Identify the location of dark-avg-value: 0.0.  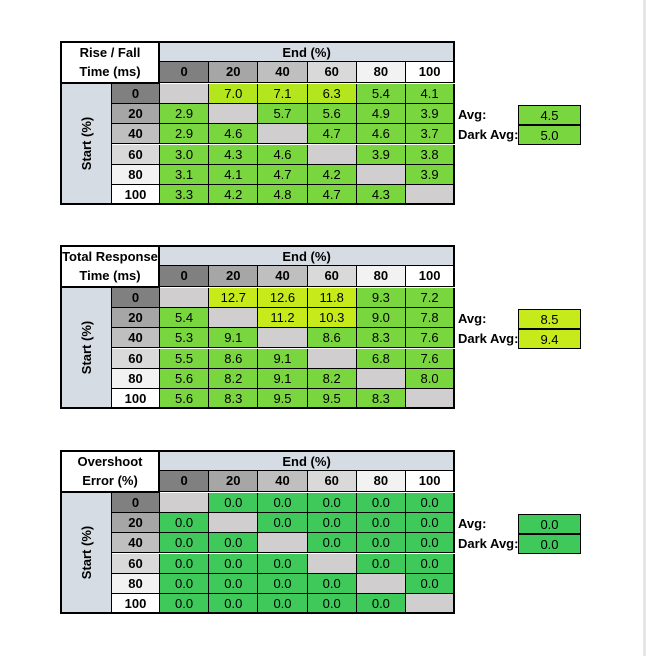
(549, 544).